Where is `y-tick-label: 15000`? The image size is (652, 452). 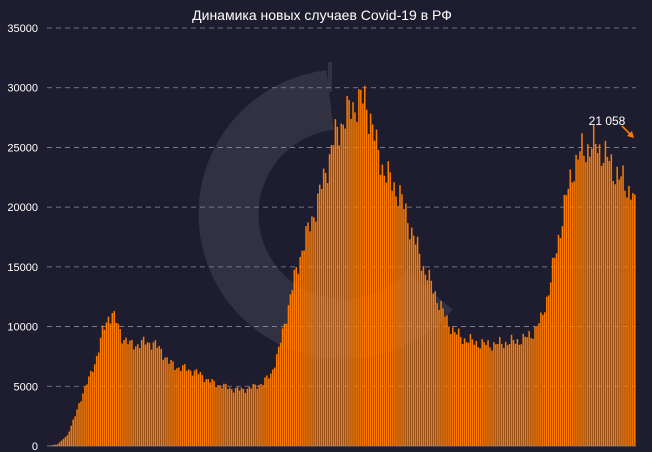 y-tick-label: 15000 is located at coordinates (22, 268).